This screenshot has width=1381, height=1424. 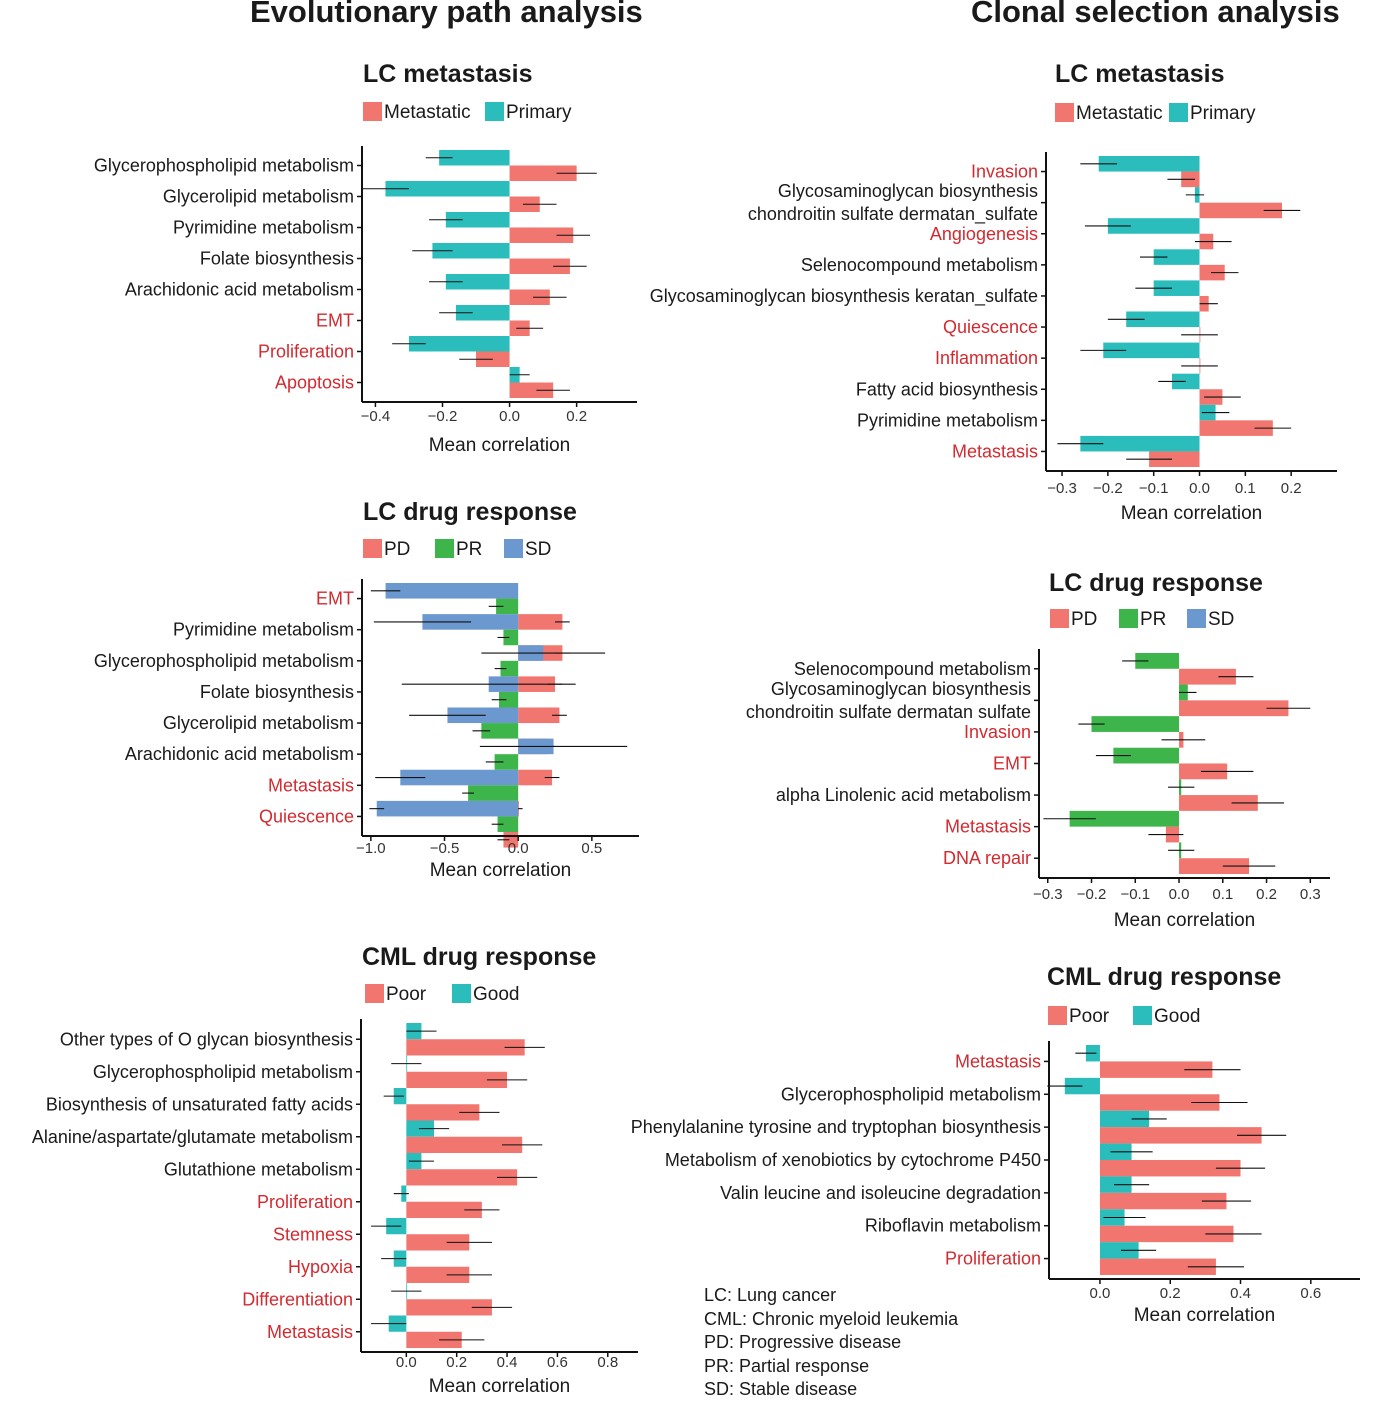 What do you see at coordinates (443, 416) in the screenshot?
I see `x-tick-label: −0.2` at bounding box center [443, 416].